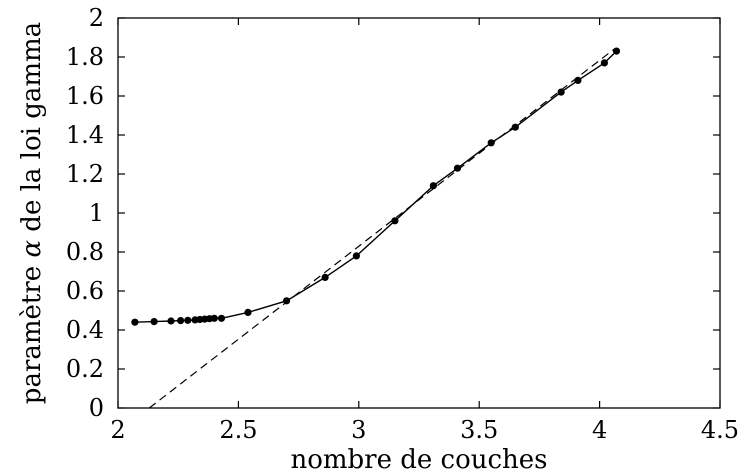 This screenshot has width=747, height=473. I want to click on y-tick-label: 1.6, so click(85, 96).